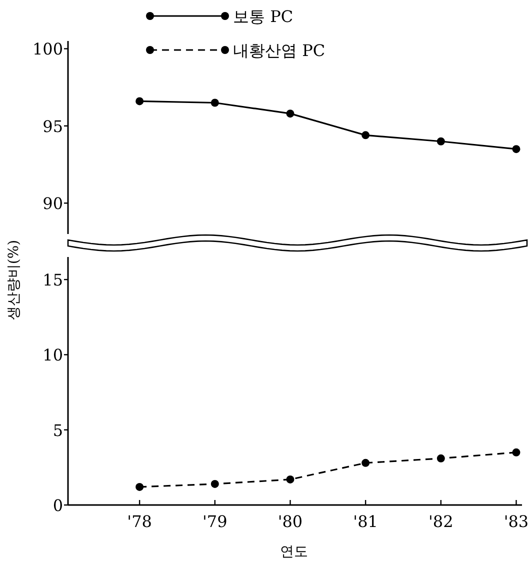 Image resolution: width=529 pixels, height=564 pixels. I want to click on y-tick-label: 95, so click(52, 126).